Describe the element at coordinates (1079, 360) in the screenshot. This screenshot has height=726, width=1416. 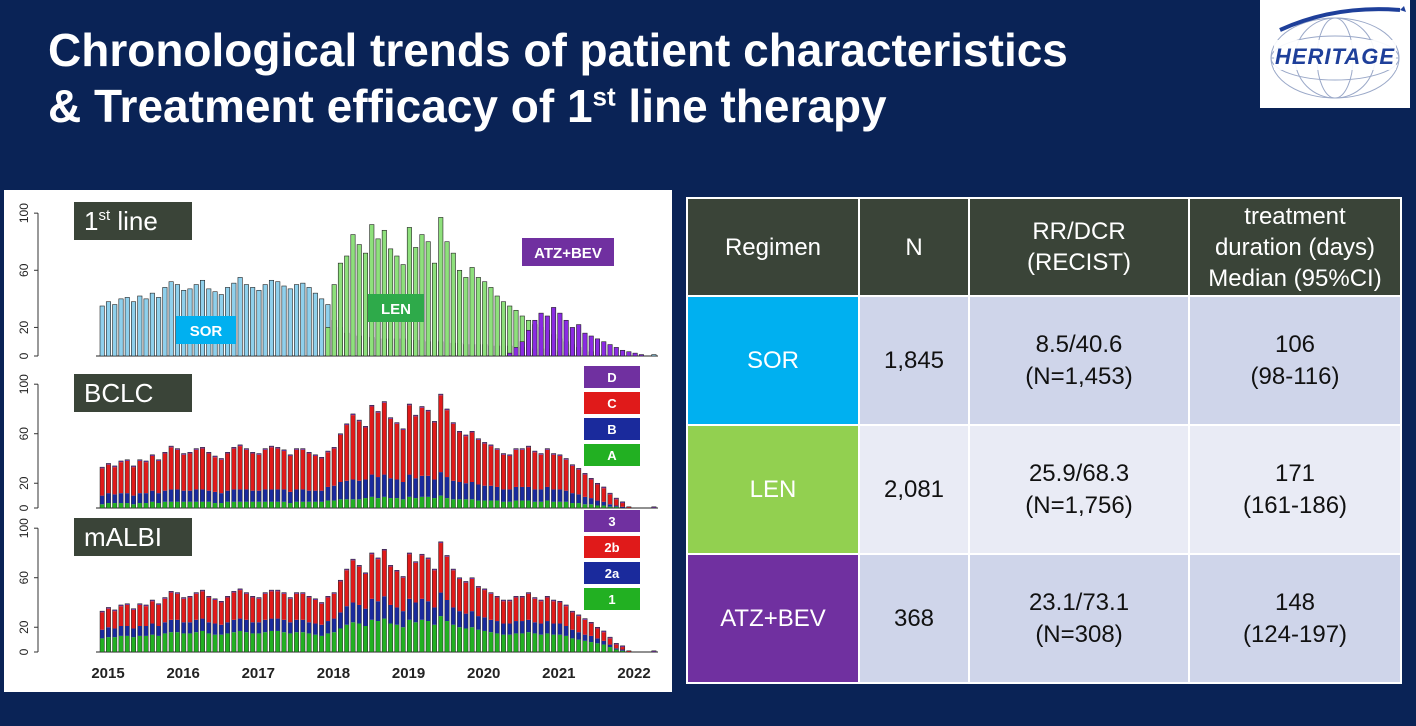
I see `cell-rr: 8.5/40.6 (N=1,453)` at that location.